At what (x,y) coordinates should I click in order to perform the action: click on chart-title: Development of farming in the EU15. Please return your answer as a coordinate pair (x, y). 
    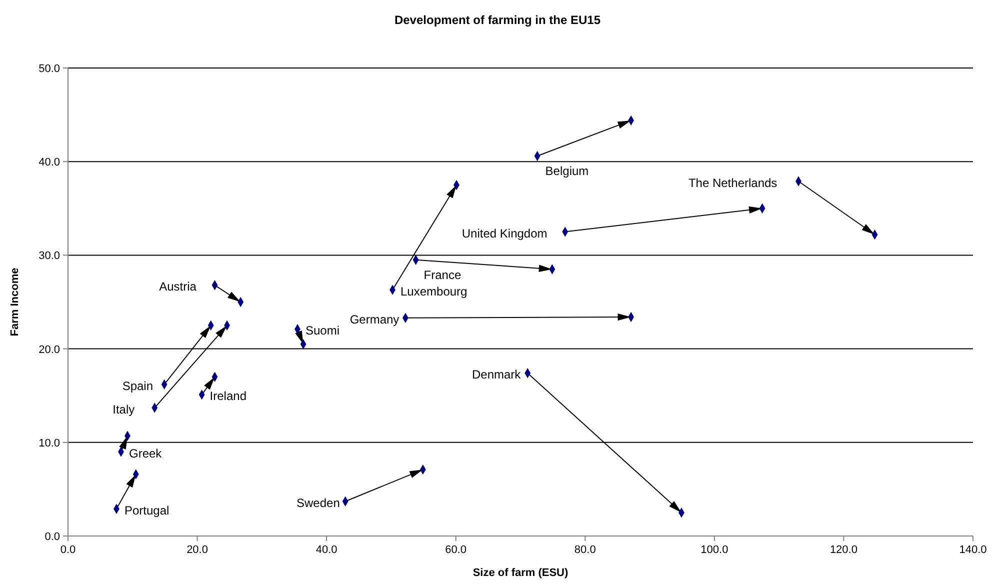
    Looking at the image, I should click on (497, 20).